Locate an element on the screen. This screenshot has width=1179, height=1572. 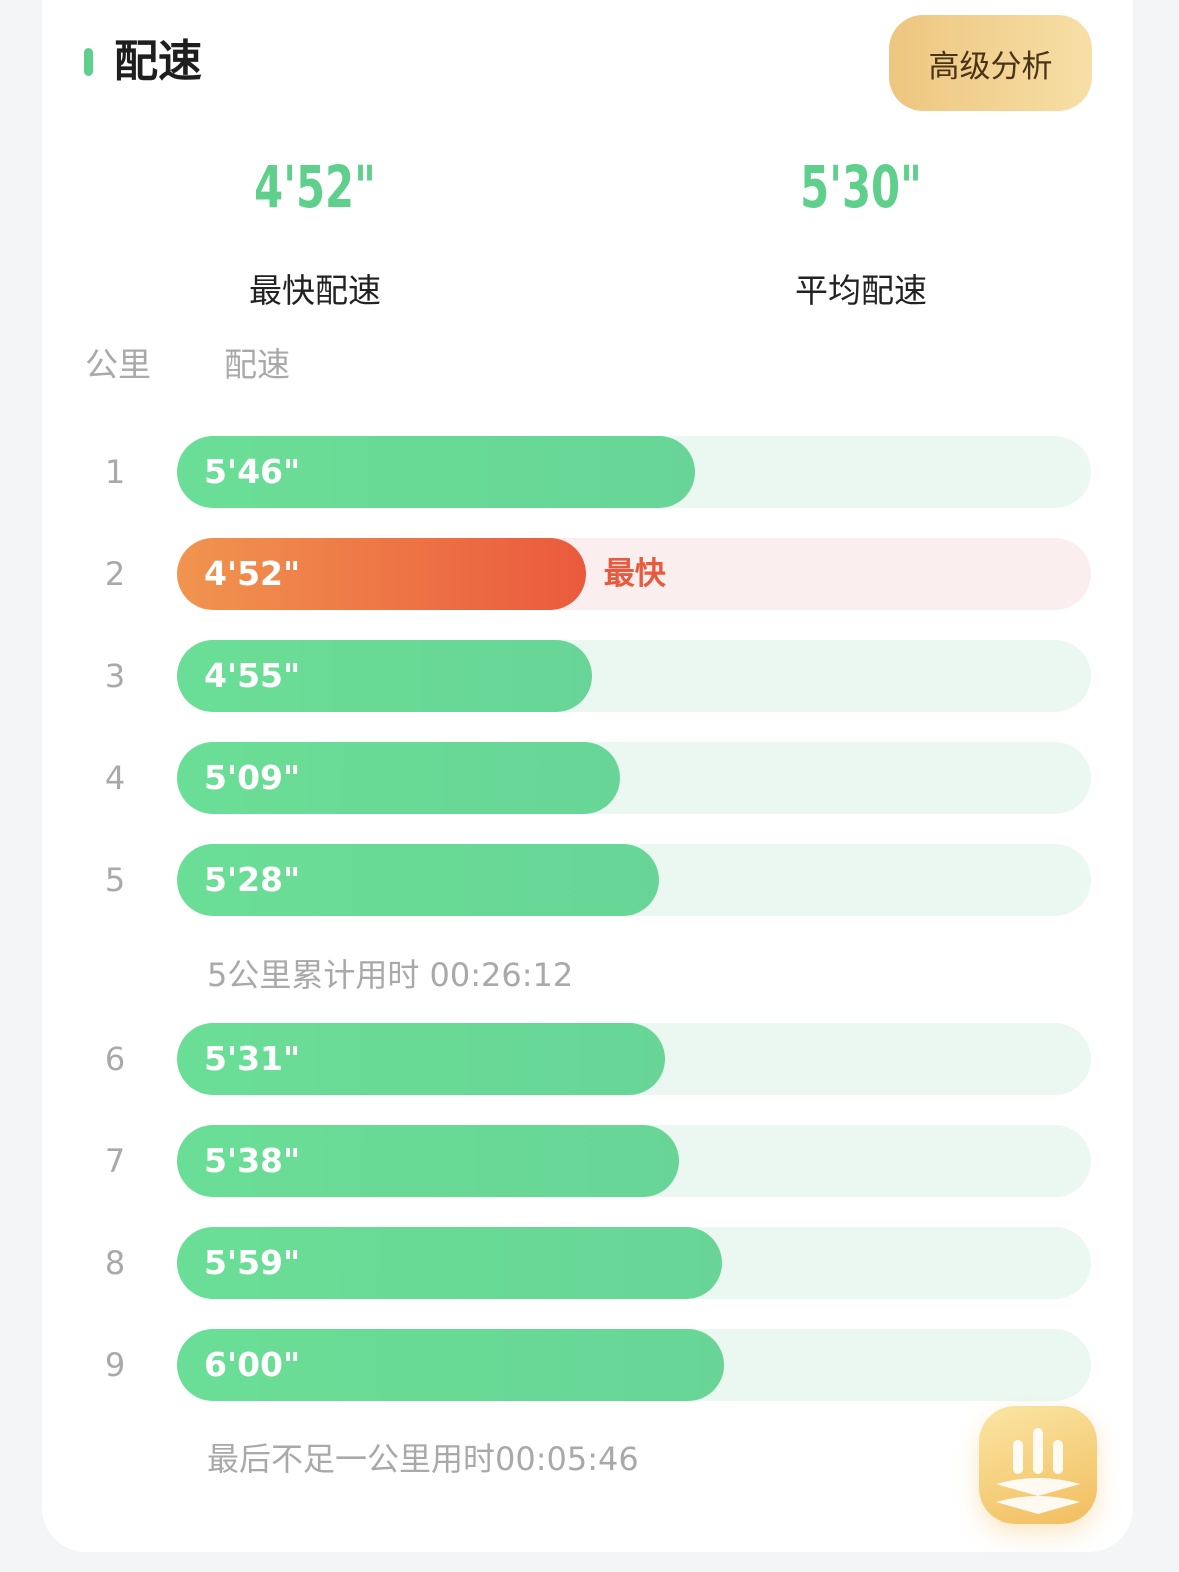
last-partial-km-note: 最后不足一公里用时00:05:46 is located at coordinates (423, 1459).